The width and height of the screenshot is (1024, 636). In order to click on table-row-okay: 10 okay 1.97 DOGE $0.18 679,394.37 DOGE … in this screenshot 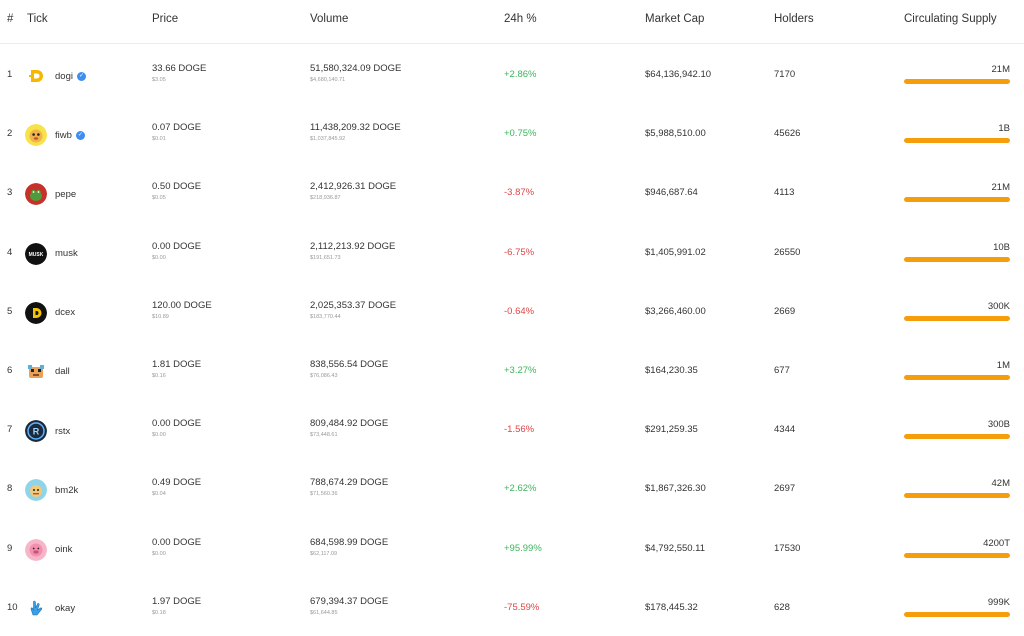, I will do `click(512, 607)`.